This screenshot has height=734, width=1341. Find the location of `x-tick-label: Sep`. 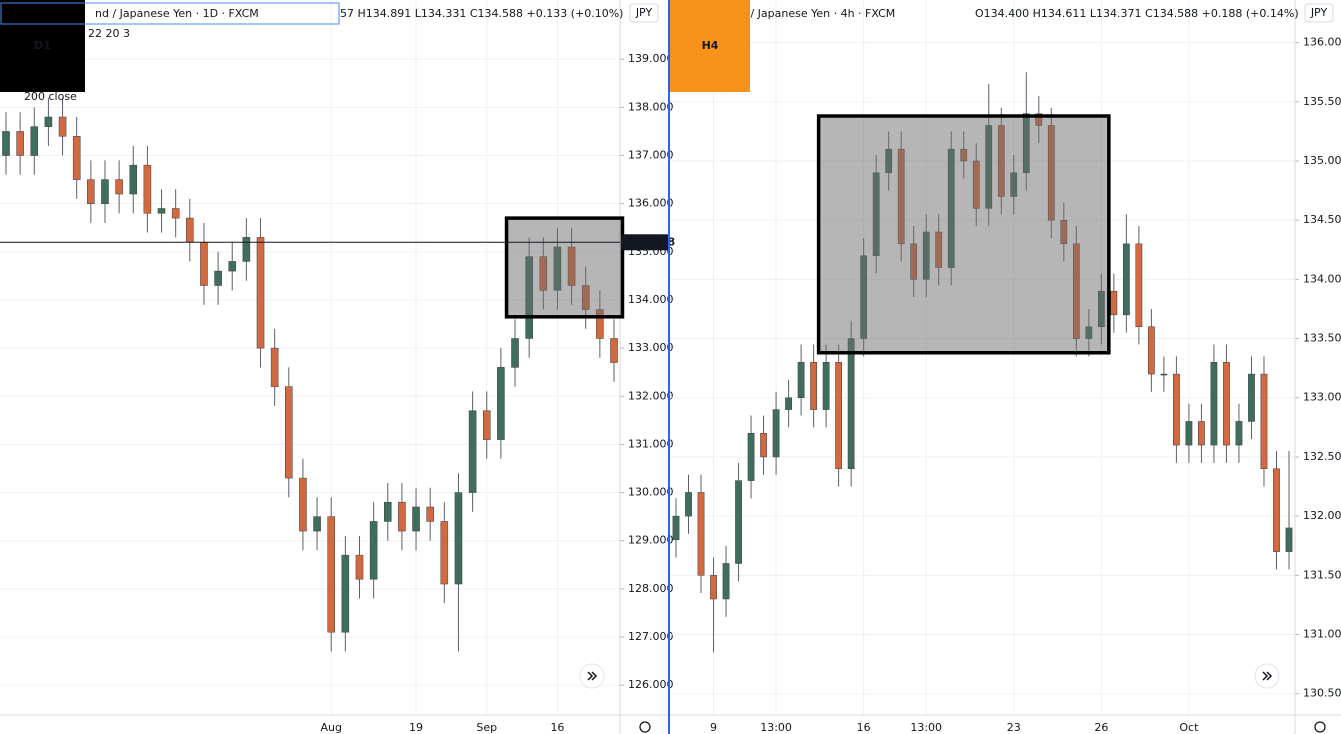

x-tick-label: Sep is located at coordinates (486, 727).